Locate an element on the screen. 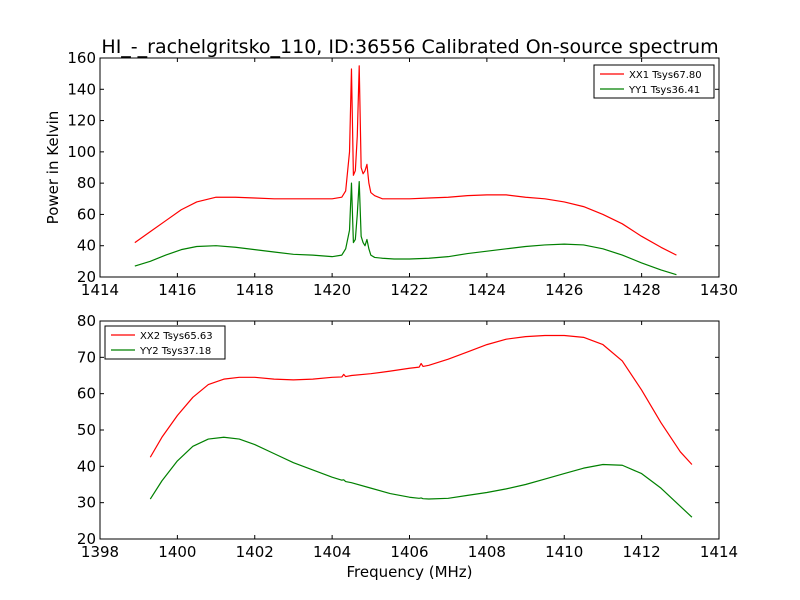 Image resolution: width=800 pixels, height=600 pixels. chart-1-legend-label-0: XX2 Tsys65.63 is located at coordinates (176, 336).